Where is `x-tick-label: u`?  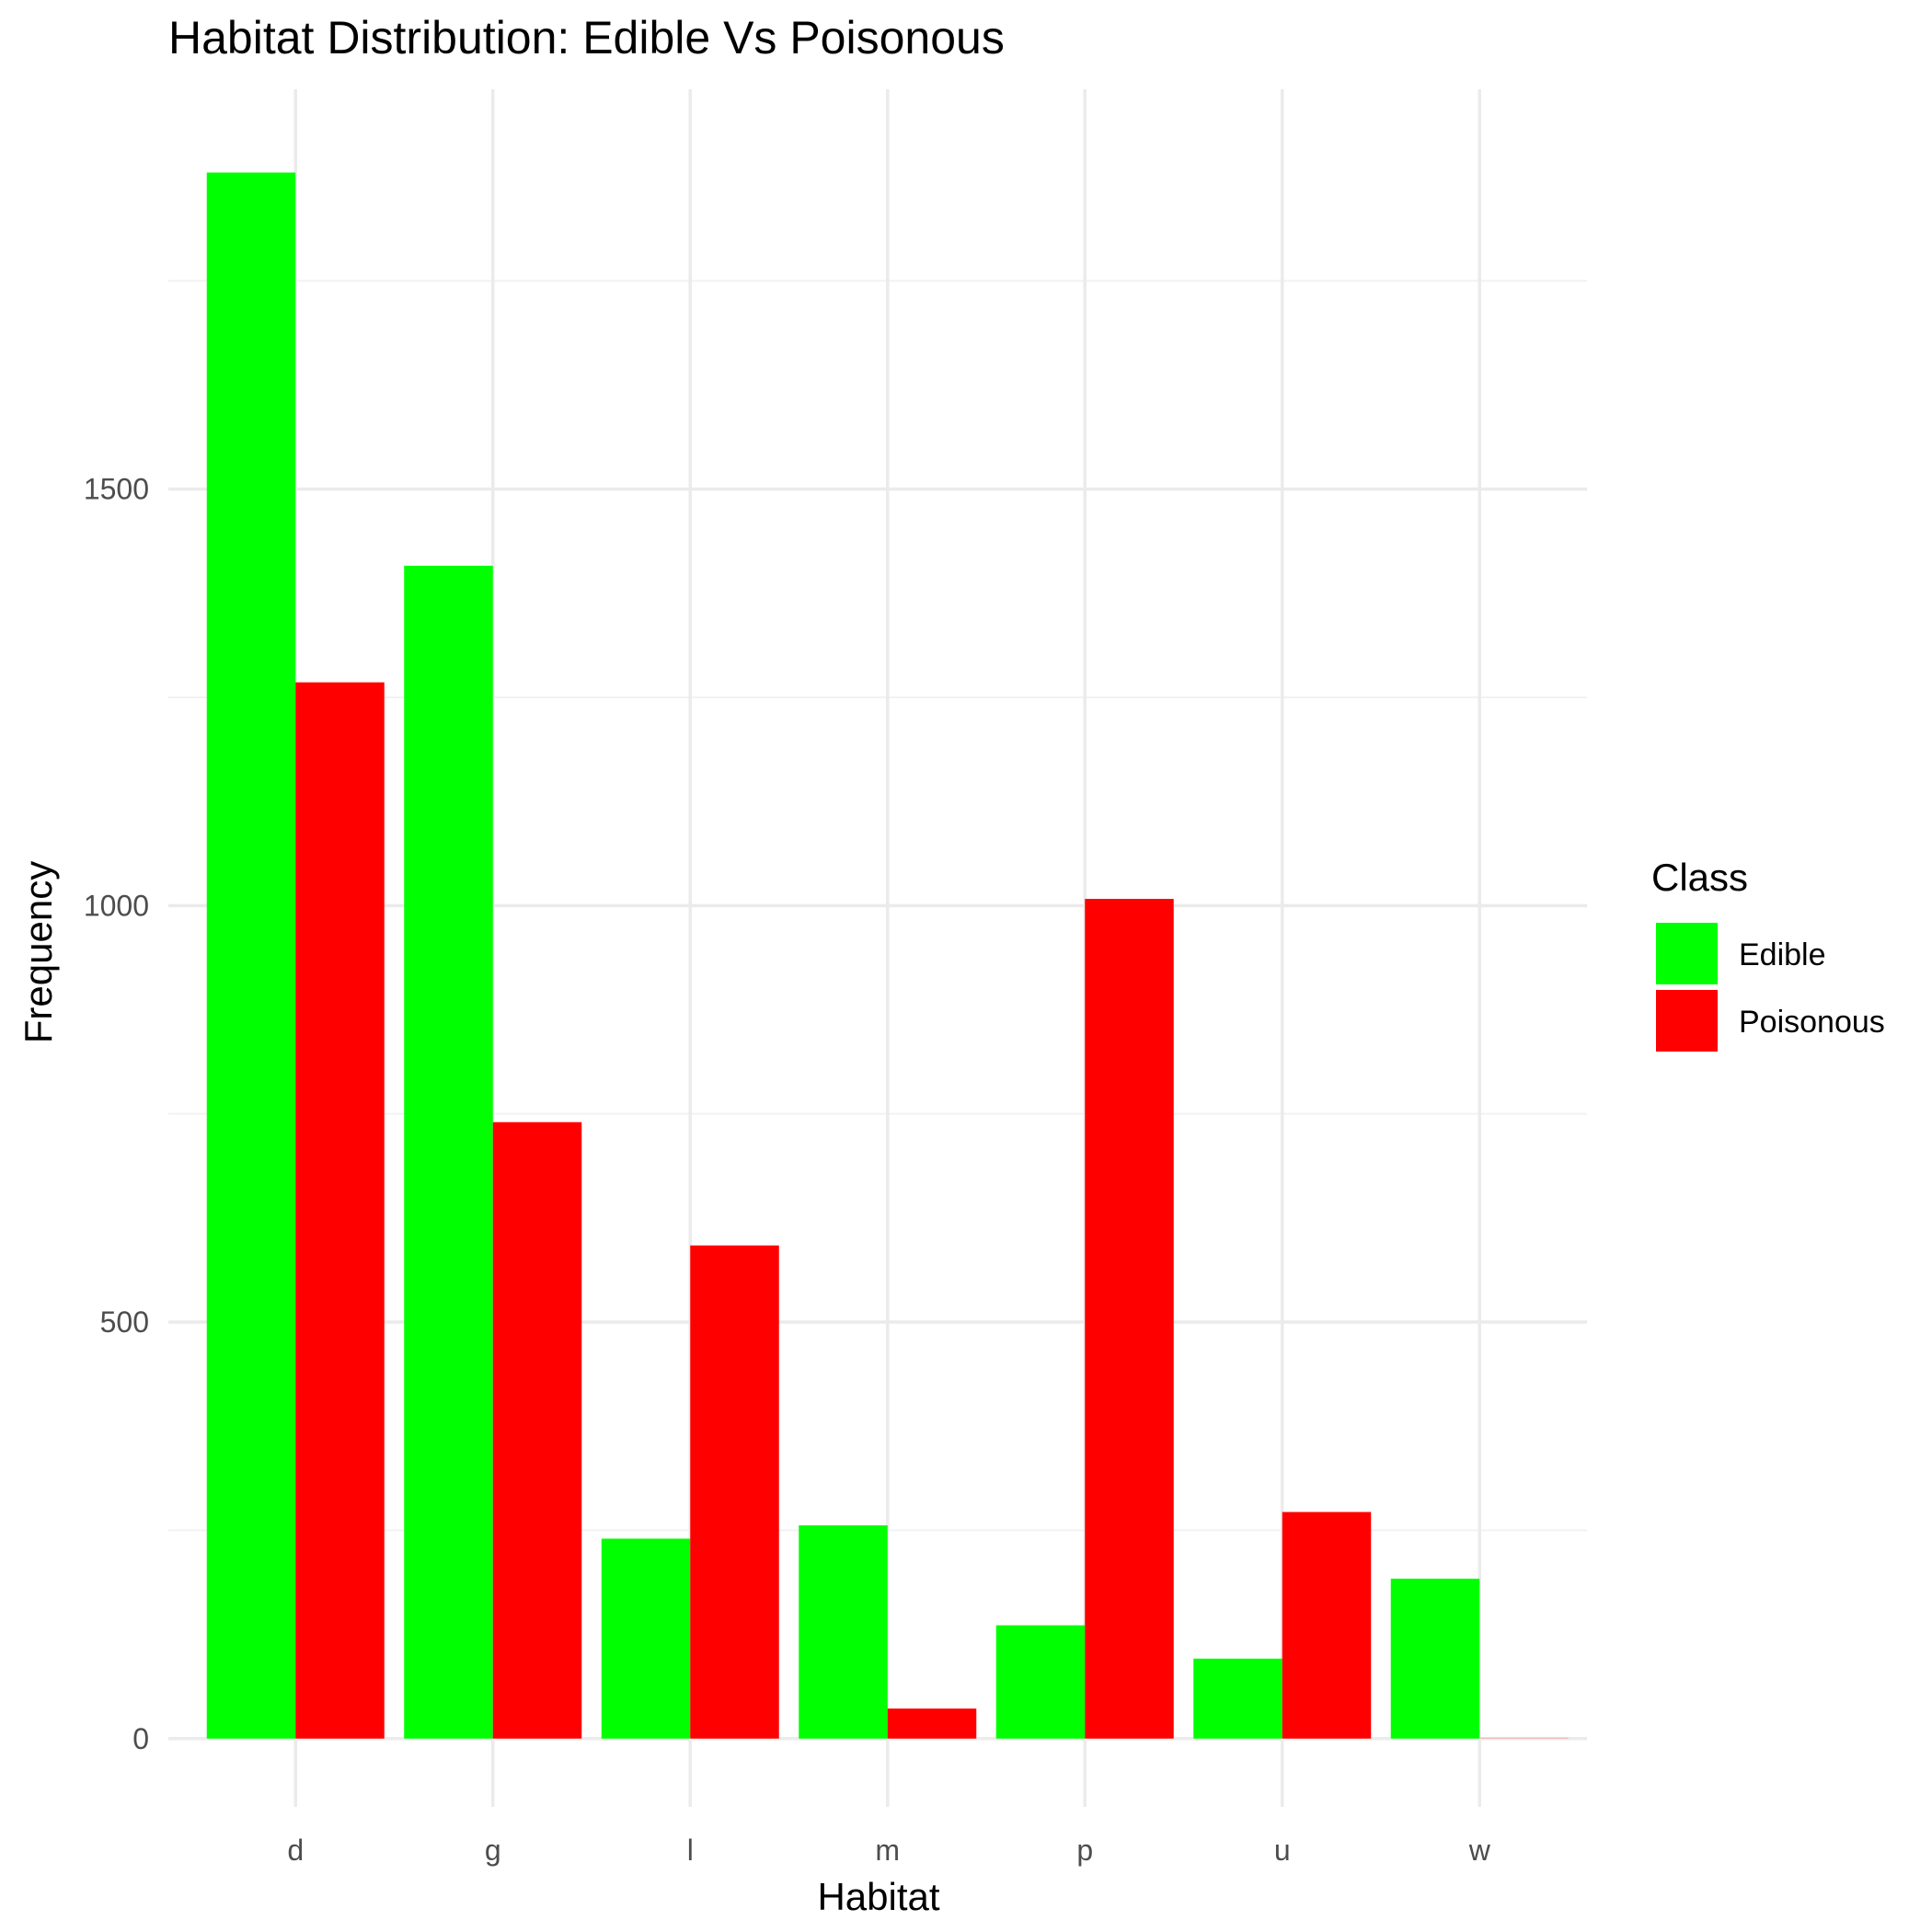
x-tick-label: u is located at coordinates (1282, 1850).